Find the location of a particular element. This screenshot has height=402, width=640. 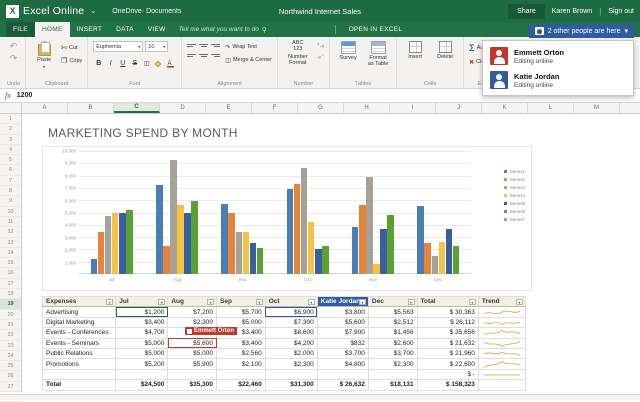

bar-series2-nov is located at coordinates (362, 239).